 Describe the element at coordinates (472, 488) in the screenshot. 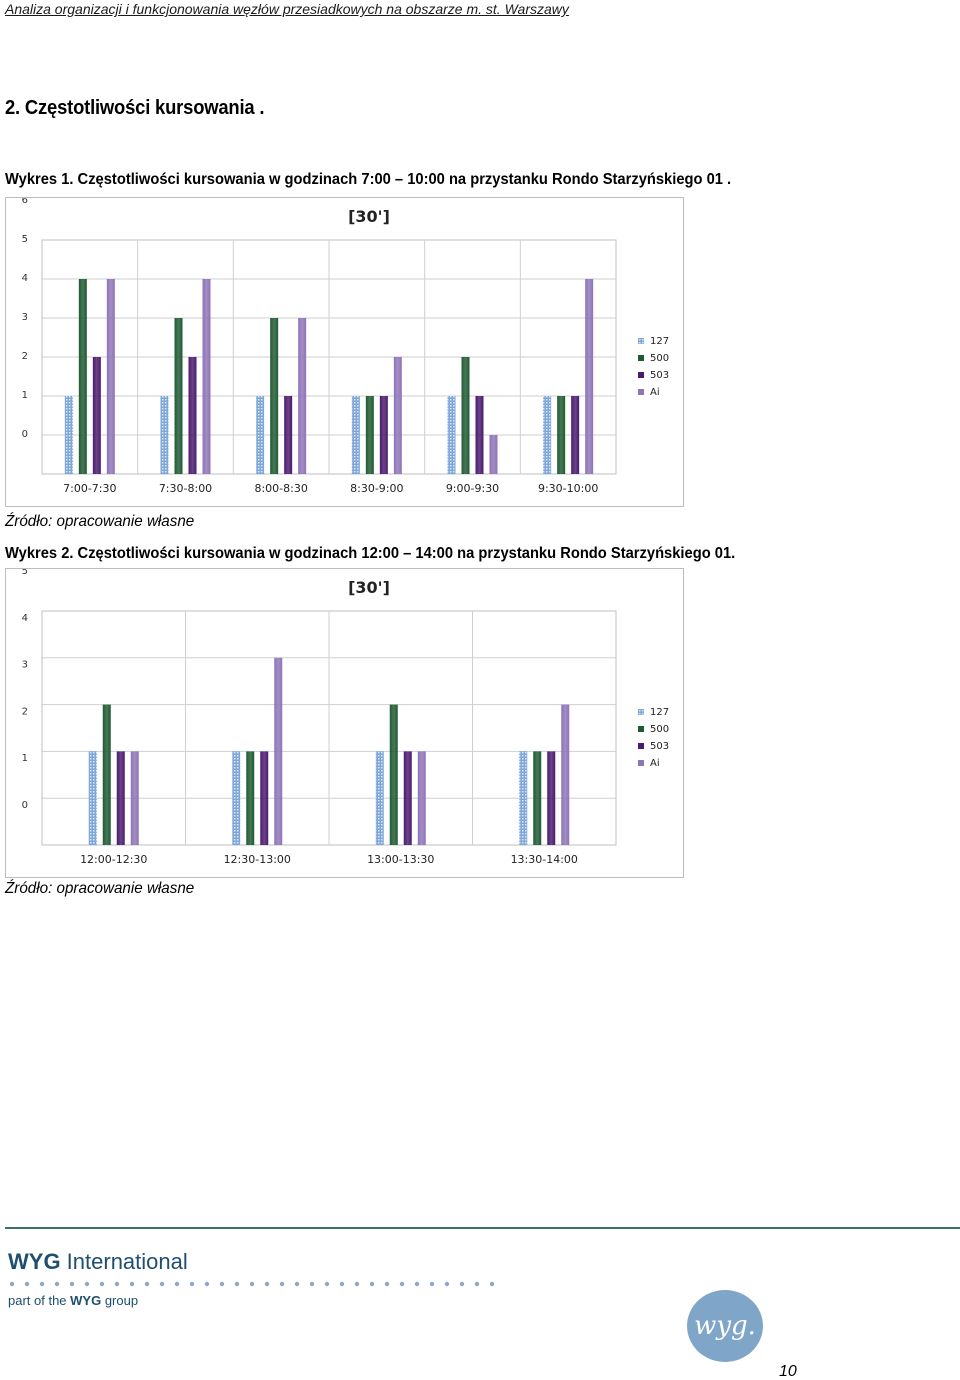

I see `x-tick-label: 9:00-9:30` at that location.